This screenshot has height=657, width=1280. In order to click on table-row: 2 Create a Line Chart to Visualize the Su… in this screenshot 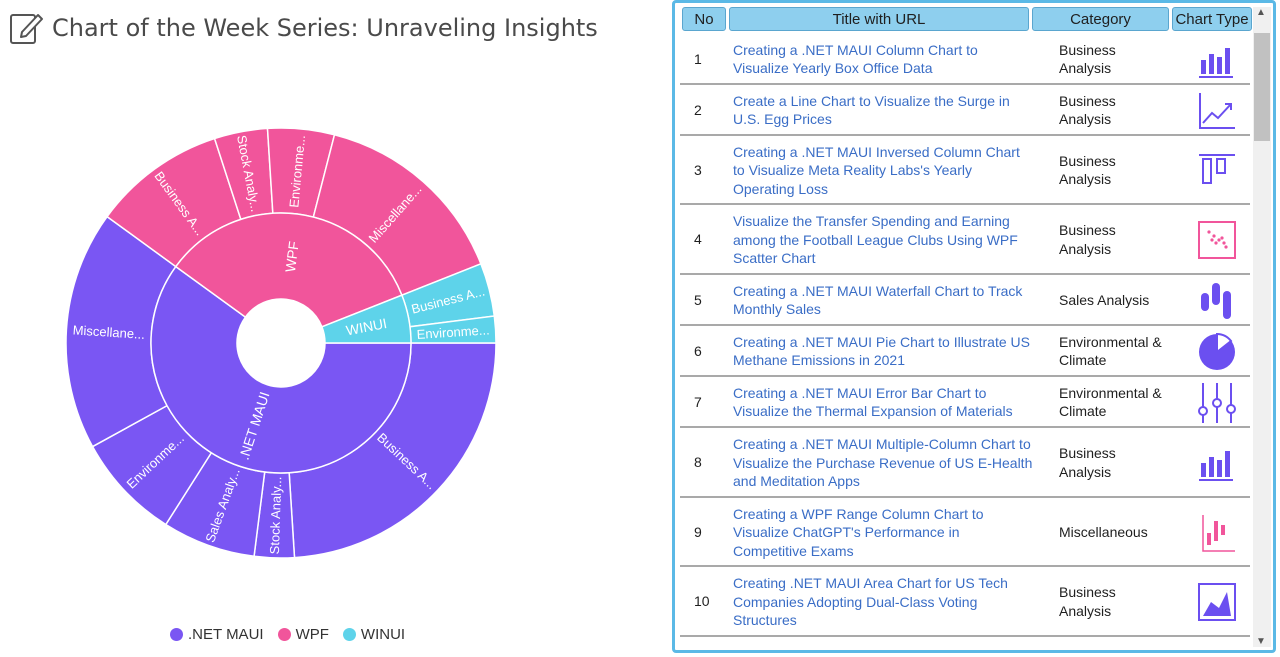, I will do `click(965, 110)`.